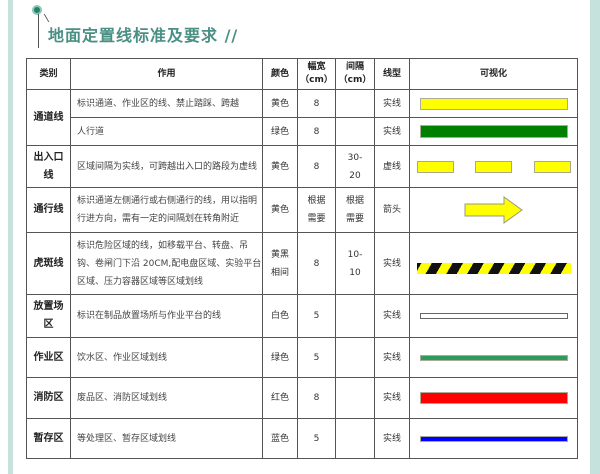 Image resolution: width=600 pixels, height=474 pixels. What do you see at coordinates (493, 74) in the screenshot?
I see `header-visual: 可视化` at bounding box center [493, 74].